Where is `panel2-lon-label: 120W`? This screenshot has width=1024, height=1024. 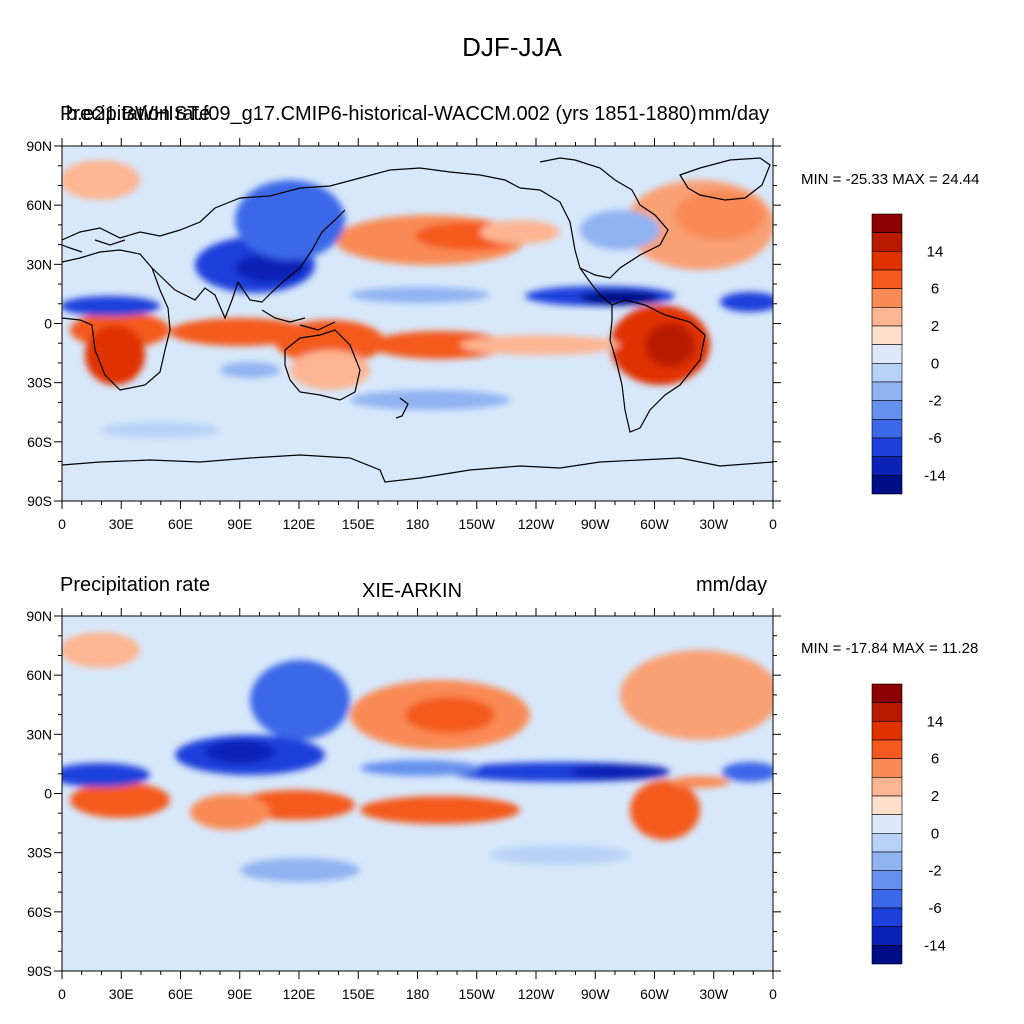
panel2-lon-label: 120W is located at coordinates (536, 994).